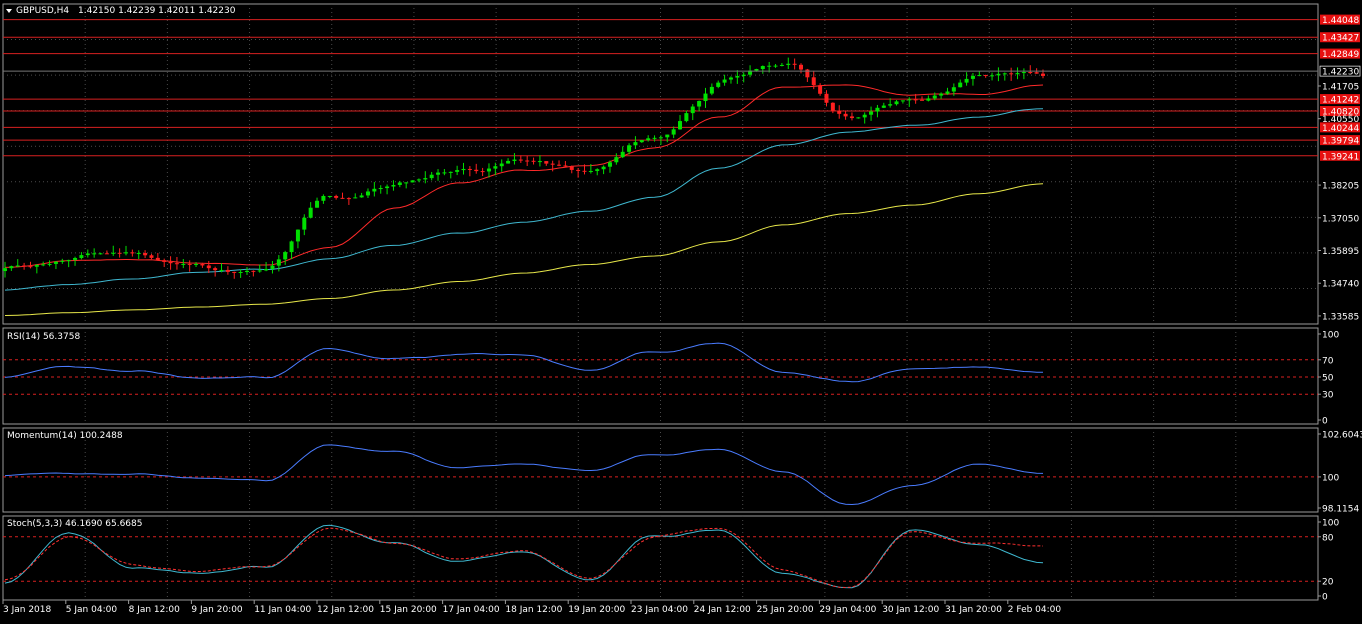 This screenshot has width=1362, height=624. What do you see at coordinates (1340, 219) in the screenshot?
I see `price-tick-label: 1.37050` at bounding box center [1340, 219].